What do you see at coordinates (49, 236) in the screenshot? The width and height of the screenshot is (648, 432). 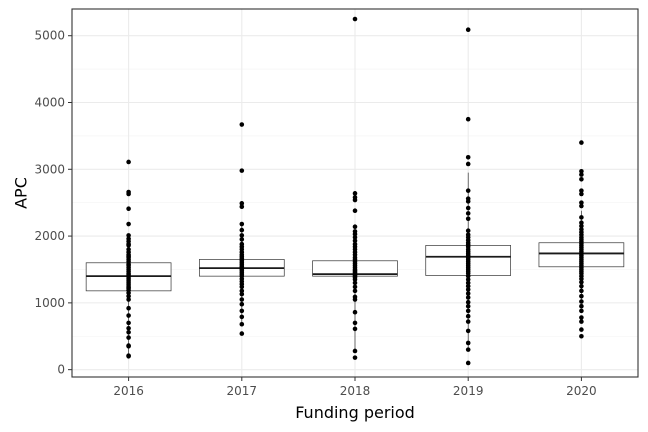 I see `y-tick-label: 2000` at bounding box center [49, 236].